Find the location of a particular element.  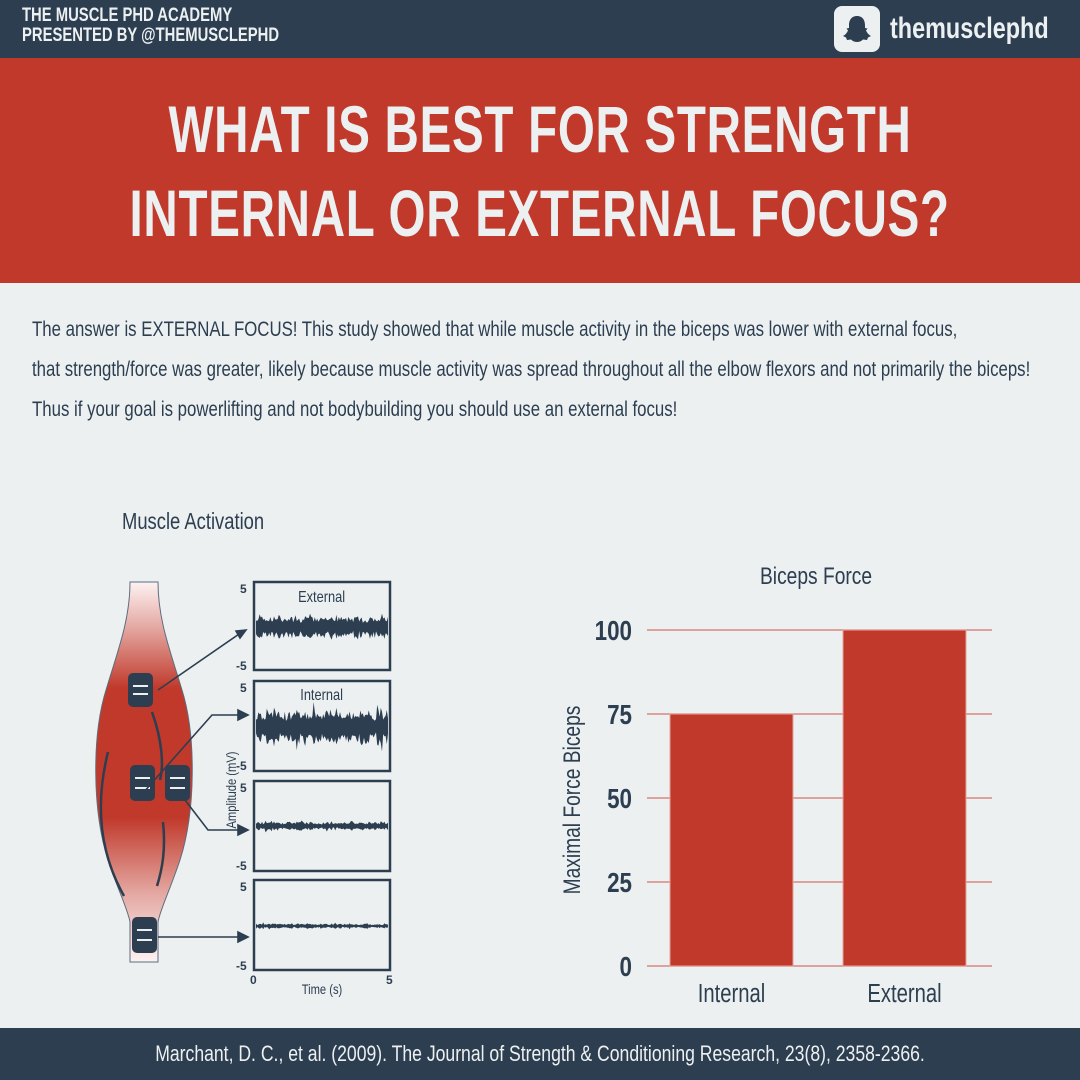

emg-x-tick-5: 5 is located at coordinates (389, 980).